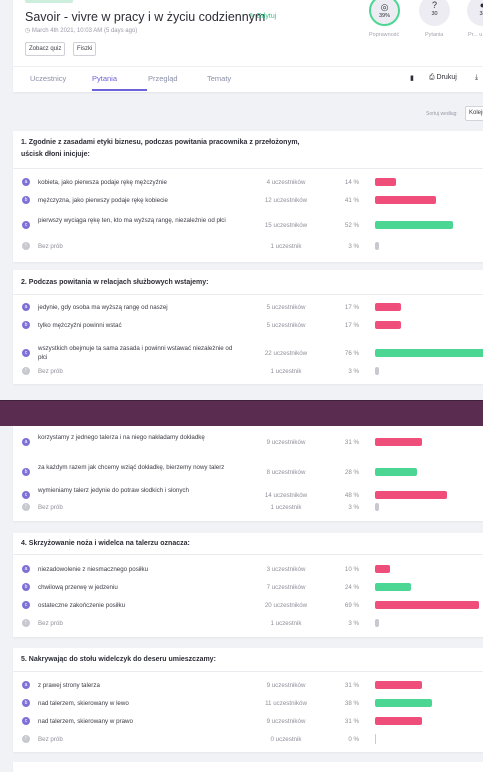  I want to click on answer-count: 14 uczestników, so click(286, 495).